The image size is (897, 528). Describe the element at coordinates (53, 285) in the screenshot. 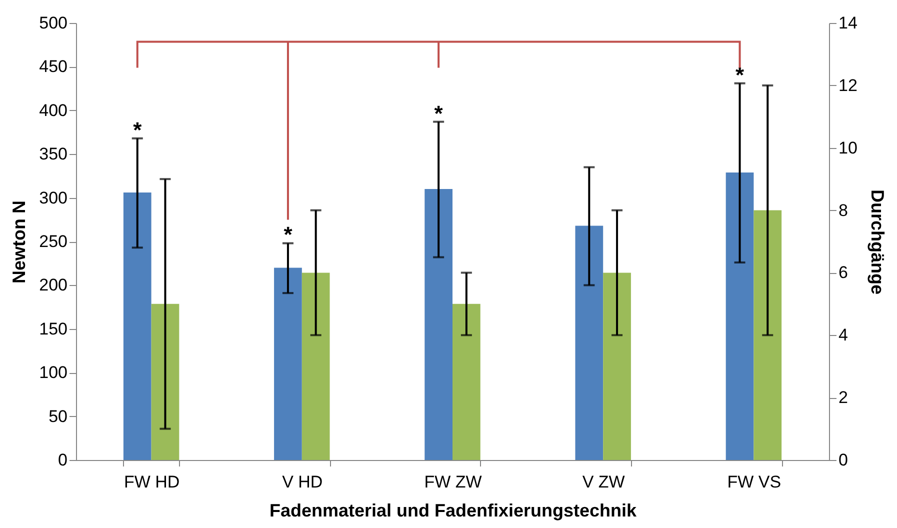

I see `y-tick-label: 200` at that location.